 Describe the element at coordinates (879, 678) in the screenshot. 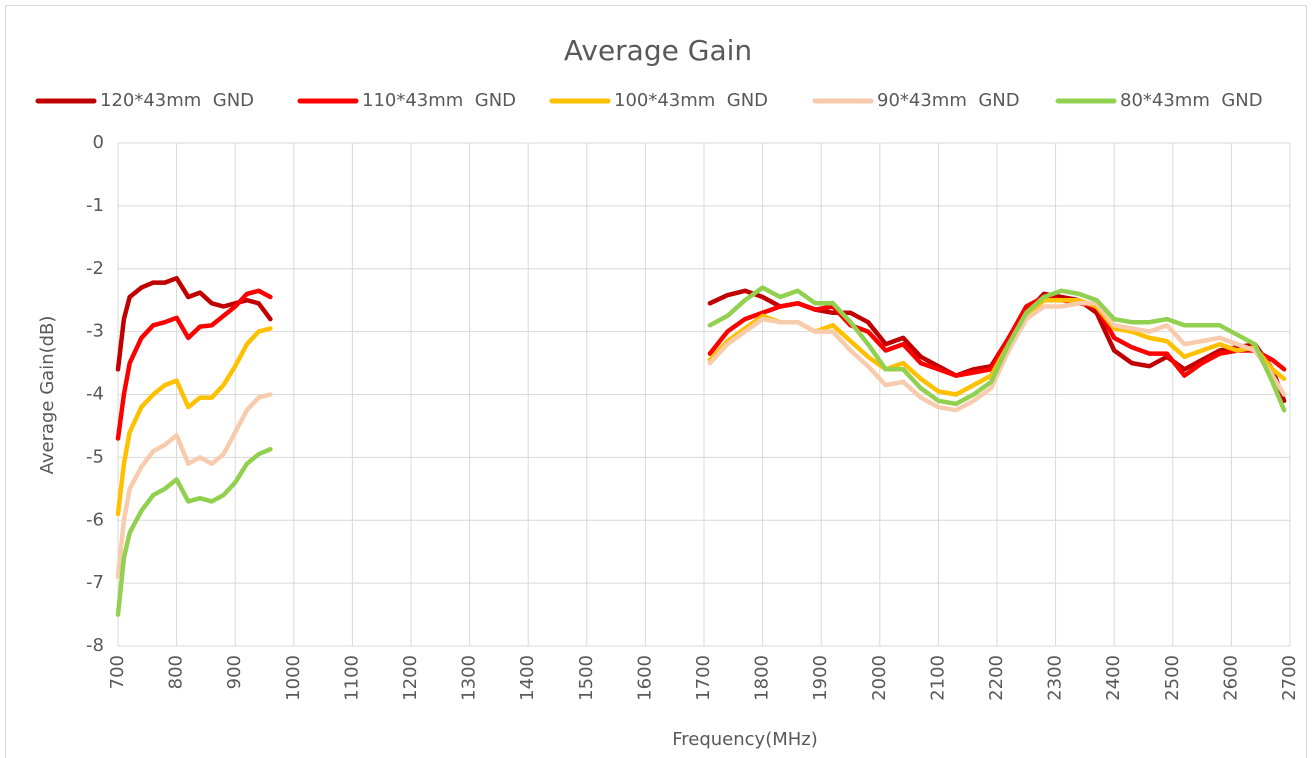

I see `x-tick-label: 2000` at that location.